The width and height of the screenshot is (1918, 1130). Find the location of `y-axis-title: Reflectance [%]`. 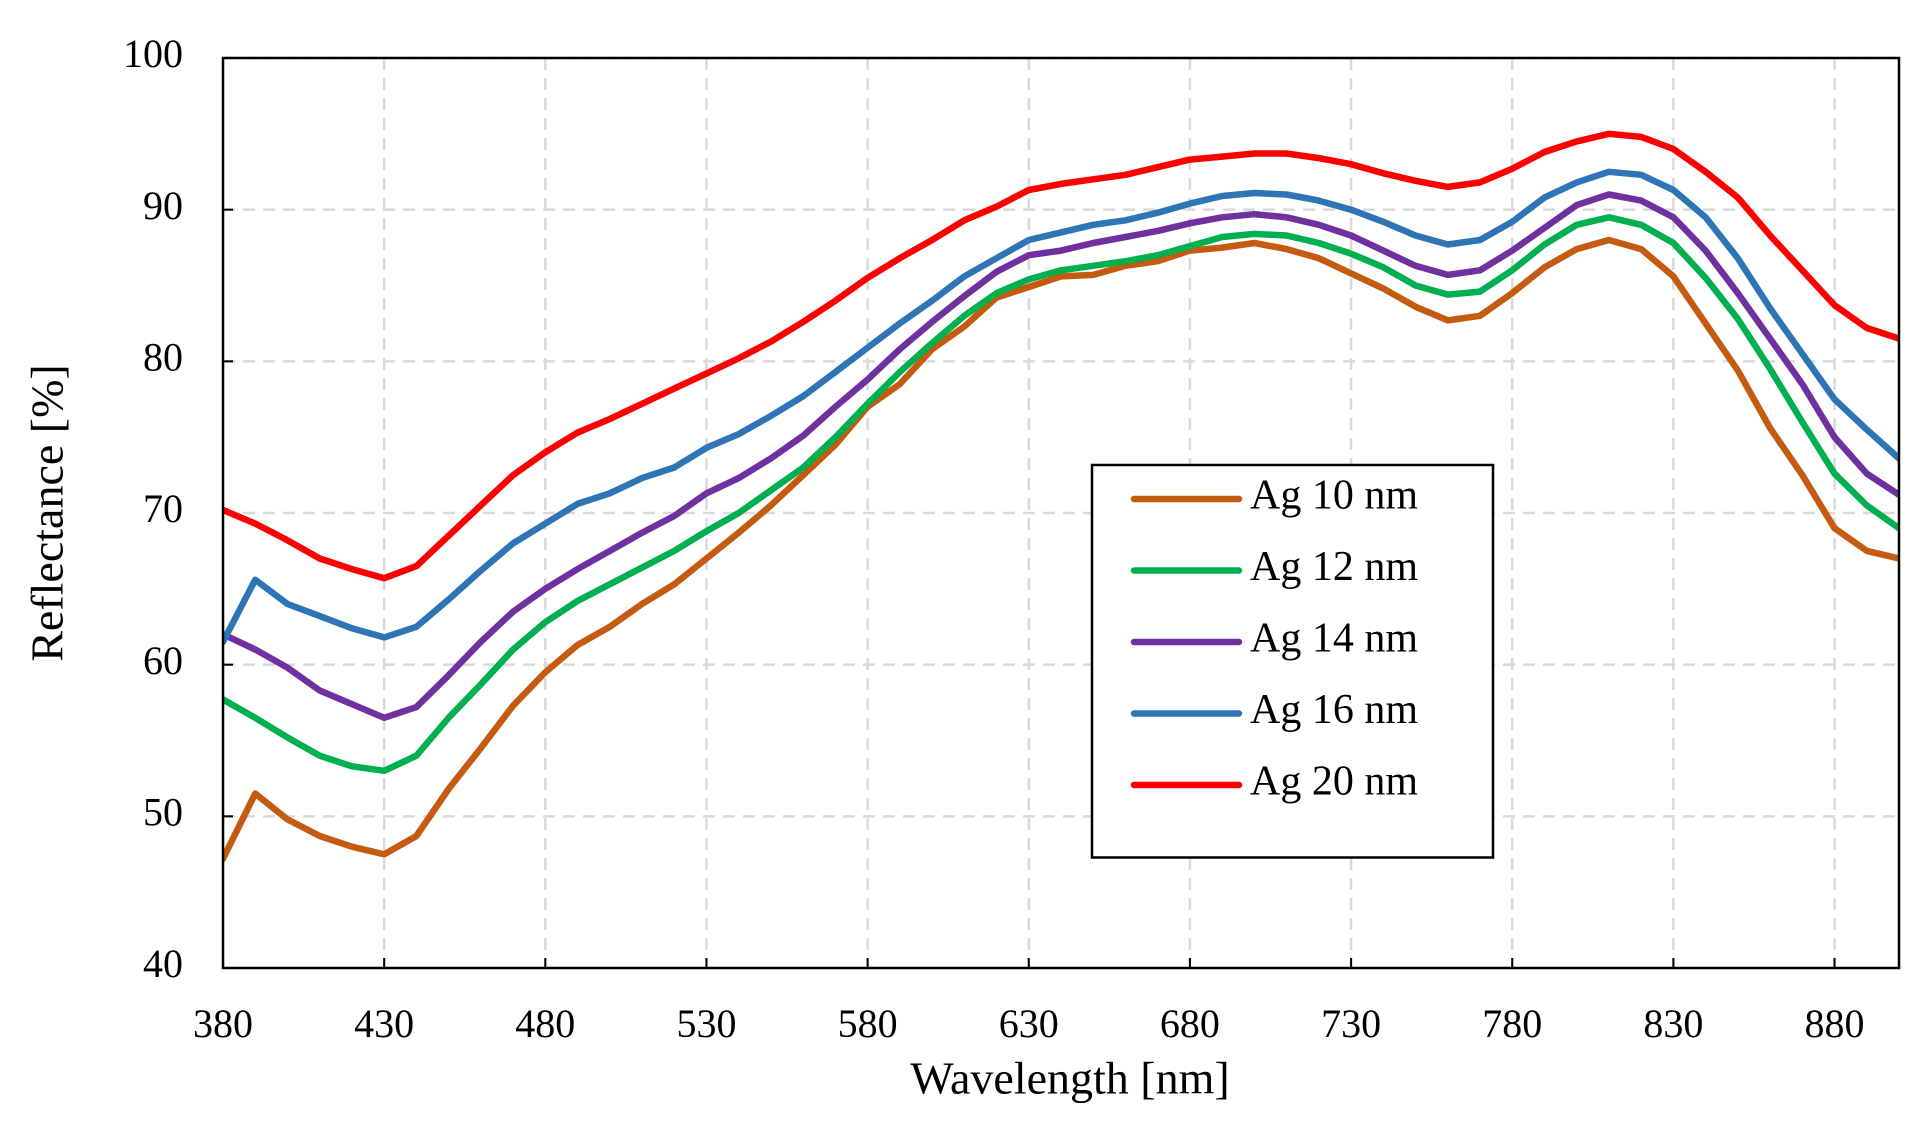

y-axis-title: Reflectance [%] is located at coordinates (47, 513).